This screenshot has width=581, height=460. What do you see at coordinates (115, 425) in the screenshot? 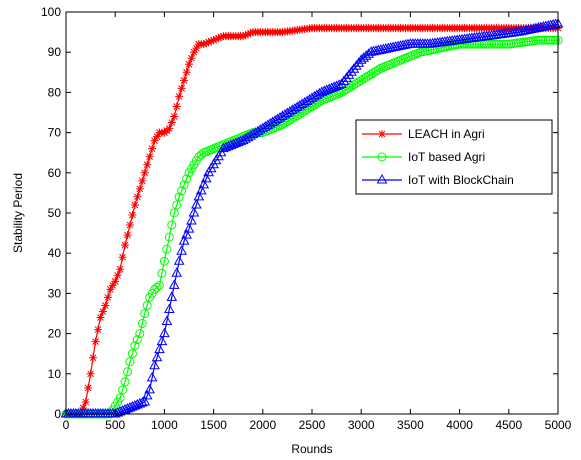
I see `x-tick-label: 500` at bounding box center [115, 425].